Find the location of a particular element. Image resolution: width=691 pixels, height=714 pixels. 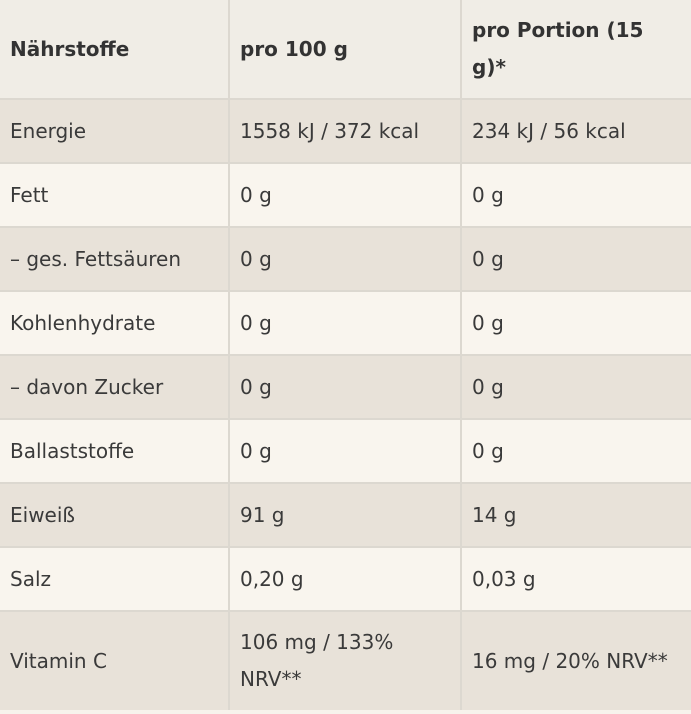

value-per-portion: 234 kJ / 56 kcal is located at coordinates (575, 131).